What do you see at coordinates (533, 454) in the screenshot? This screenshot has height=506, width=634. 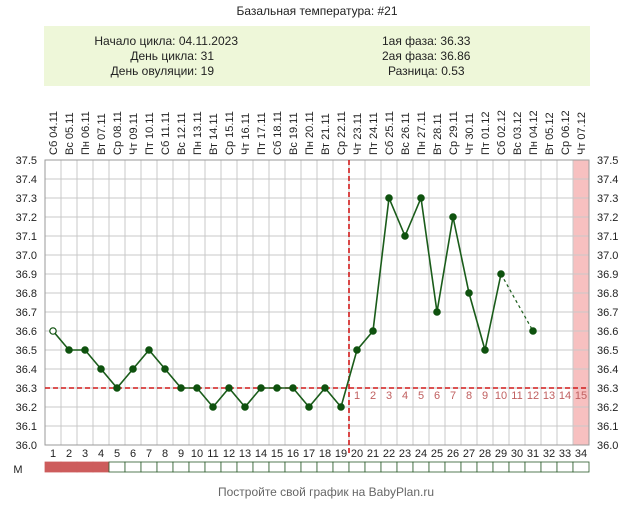 I see `x-tick-label: 31` at bounding box center [533, 454].